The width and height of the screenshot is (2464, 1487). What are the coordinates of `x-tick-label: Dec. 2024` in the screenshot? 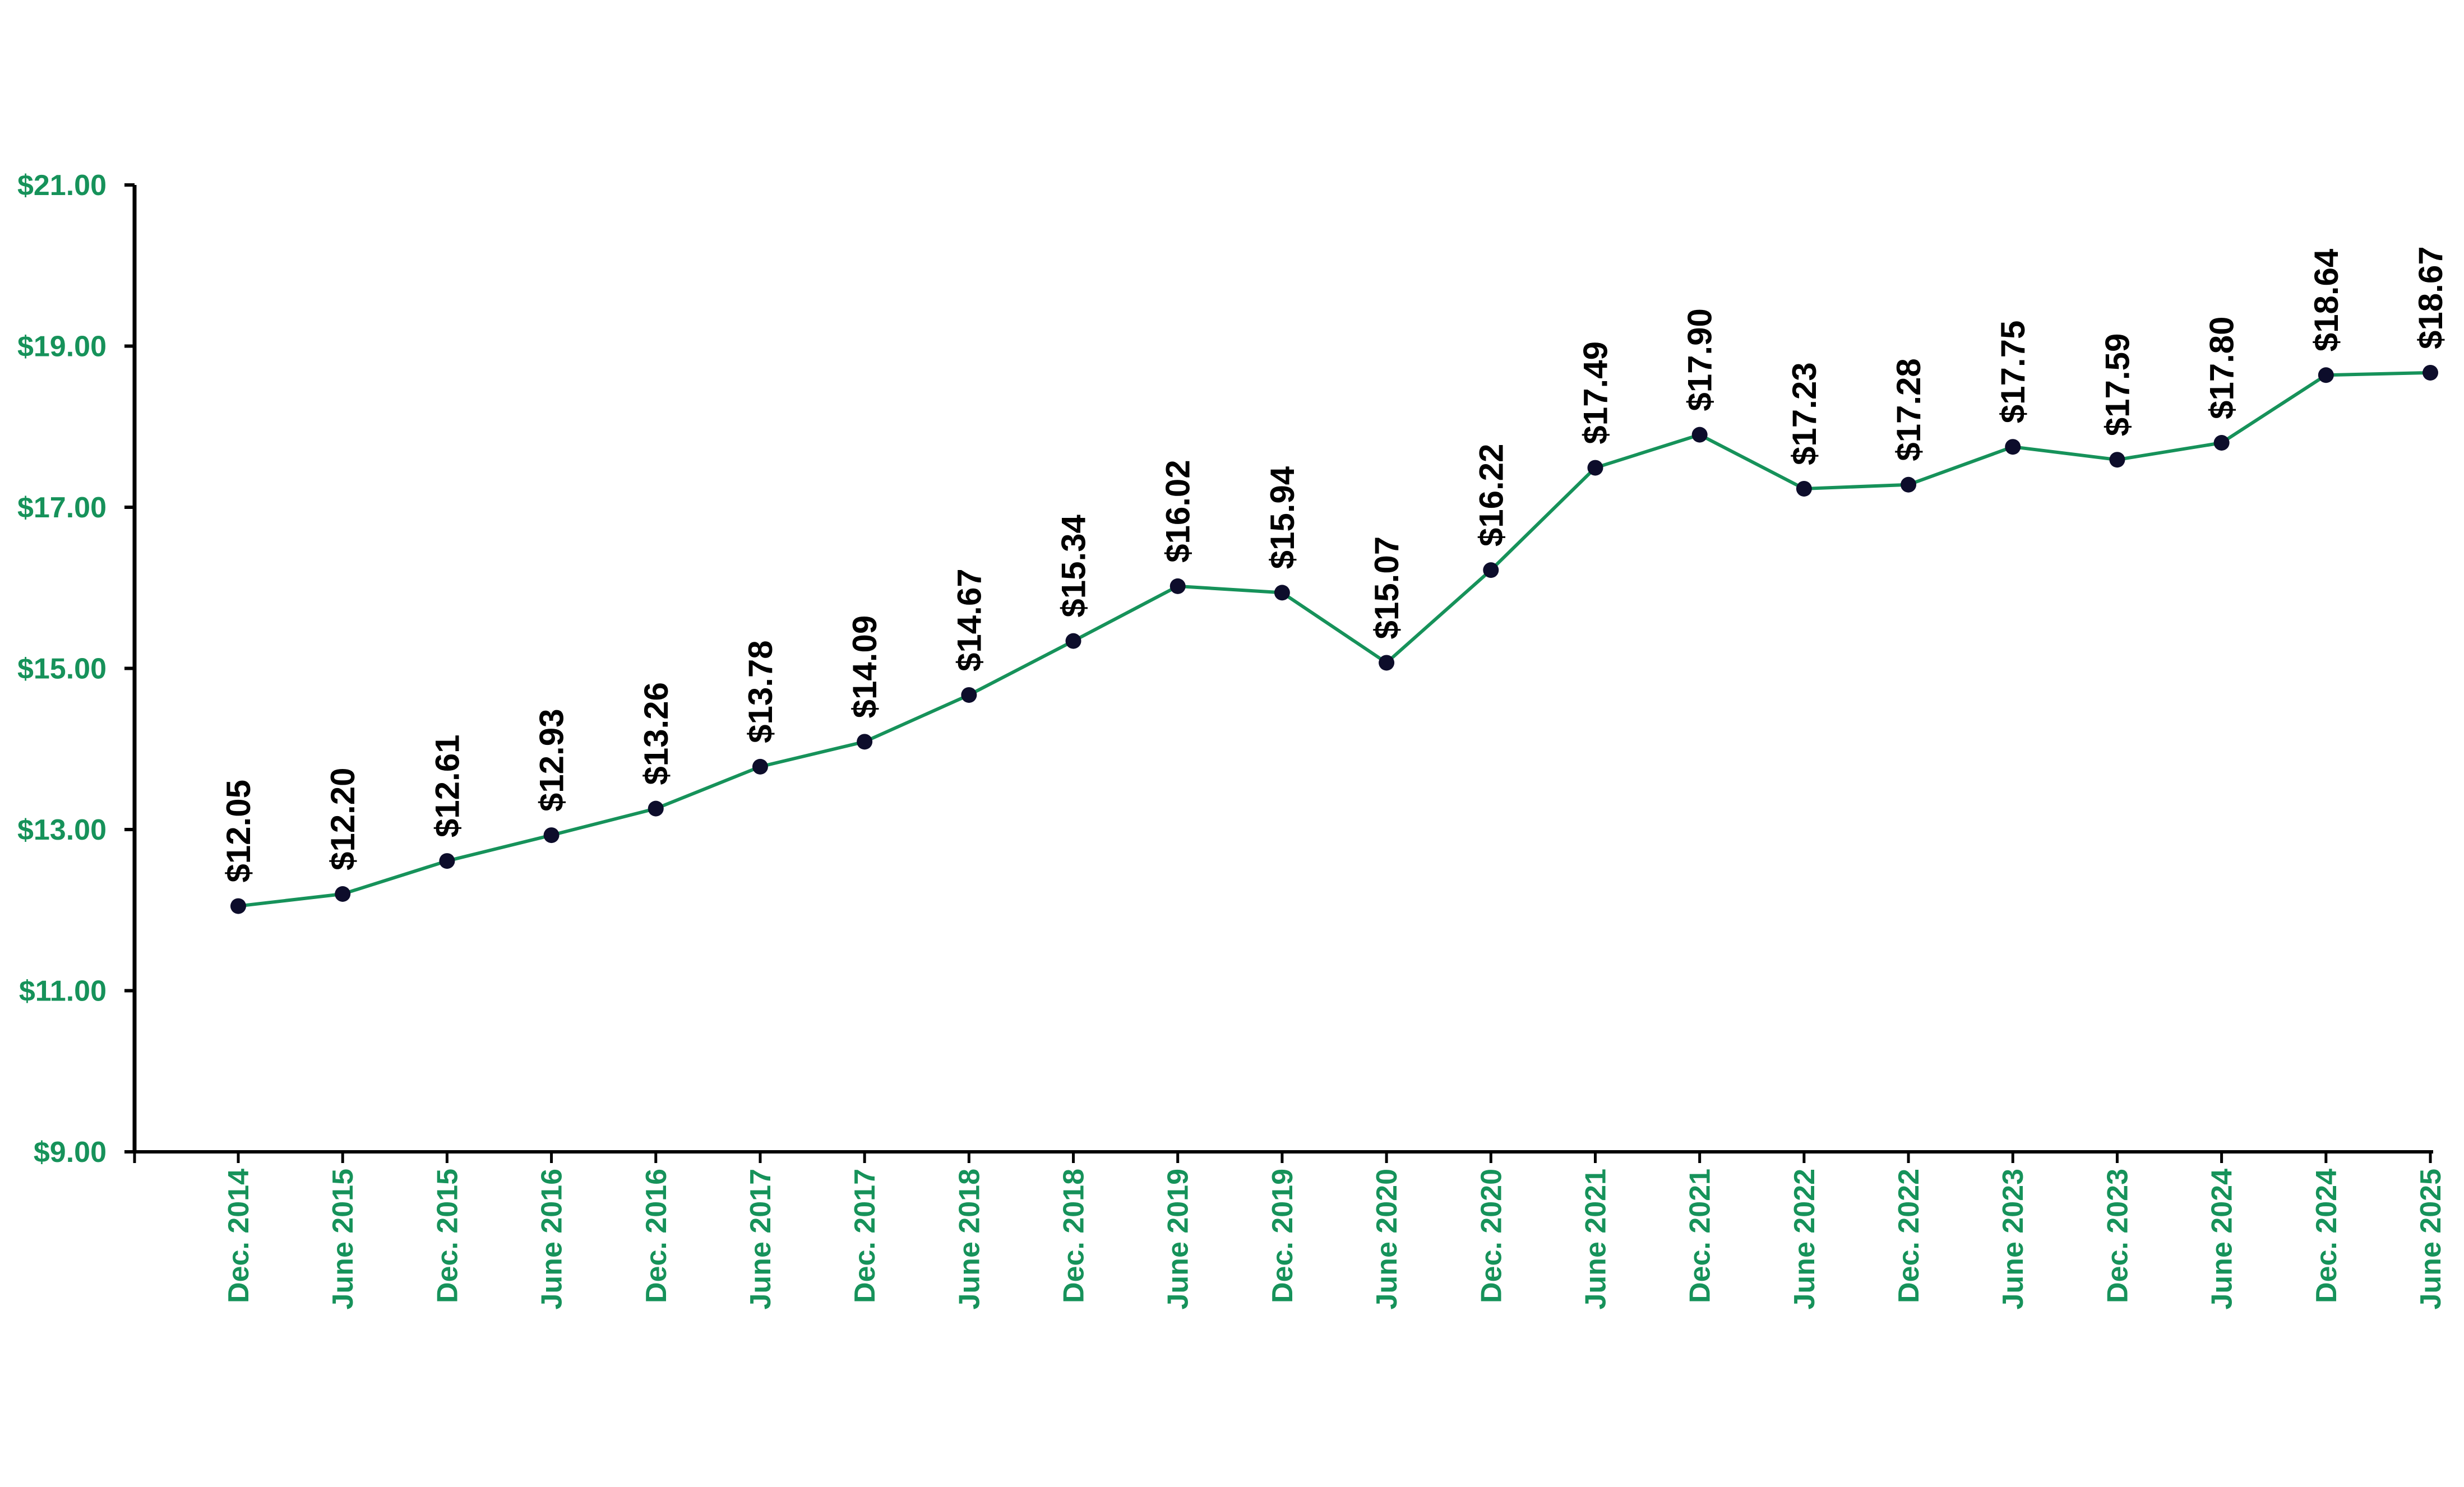 It's located at (2326, 1236).